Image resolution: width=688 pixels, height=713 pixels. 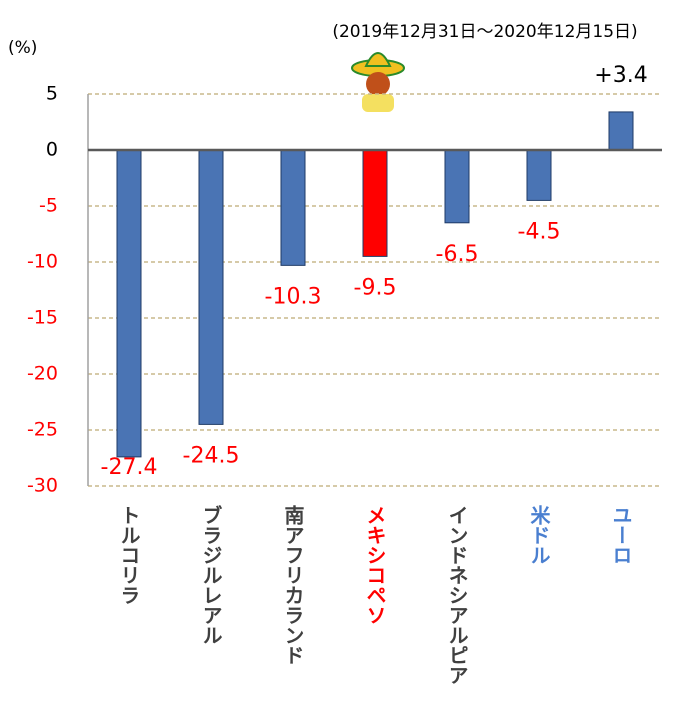 What do you see at coordinates (22, 48) in the screenshot?
I see `y-axis-unit: (%)` at bounding box center [22, 48].